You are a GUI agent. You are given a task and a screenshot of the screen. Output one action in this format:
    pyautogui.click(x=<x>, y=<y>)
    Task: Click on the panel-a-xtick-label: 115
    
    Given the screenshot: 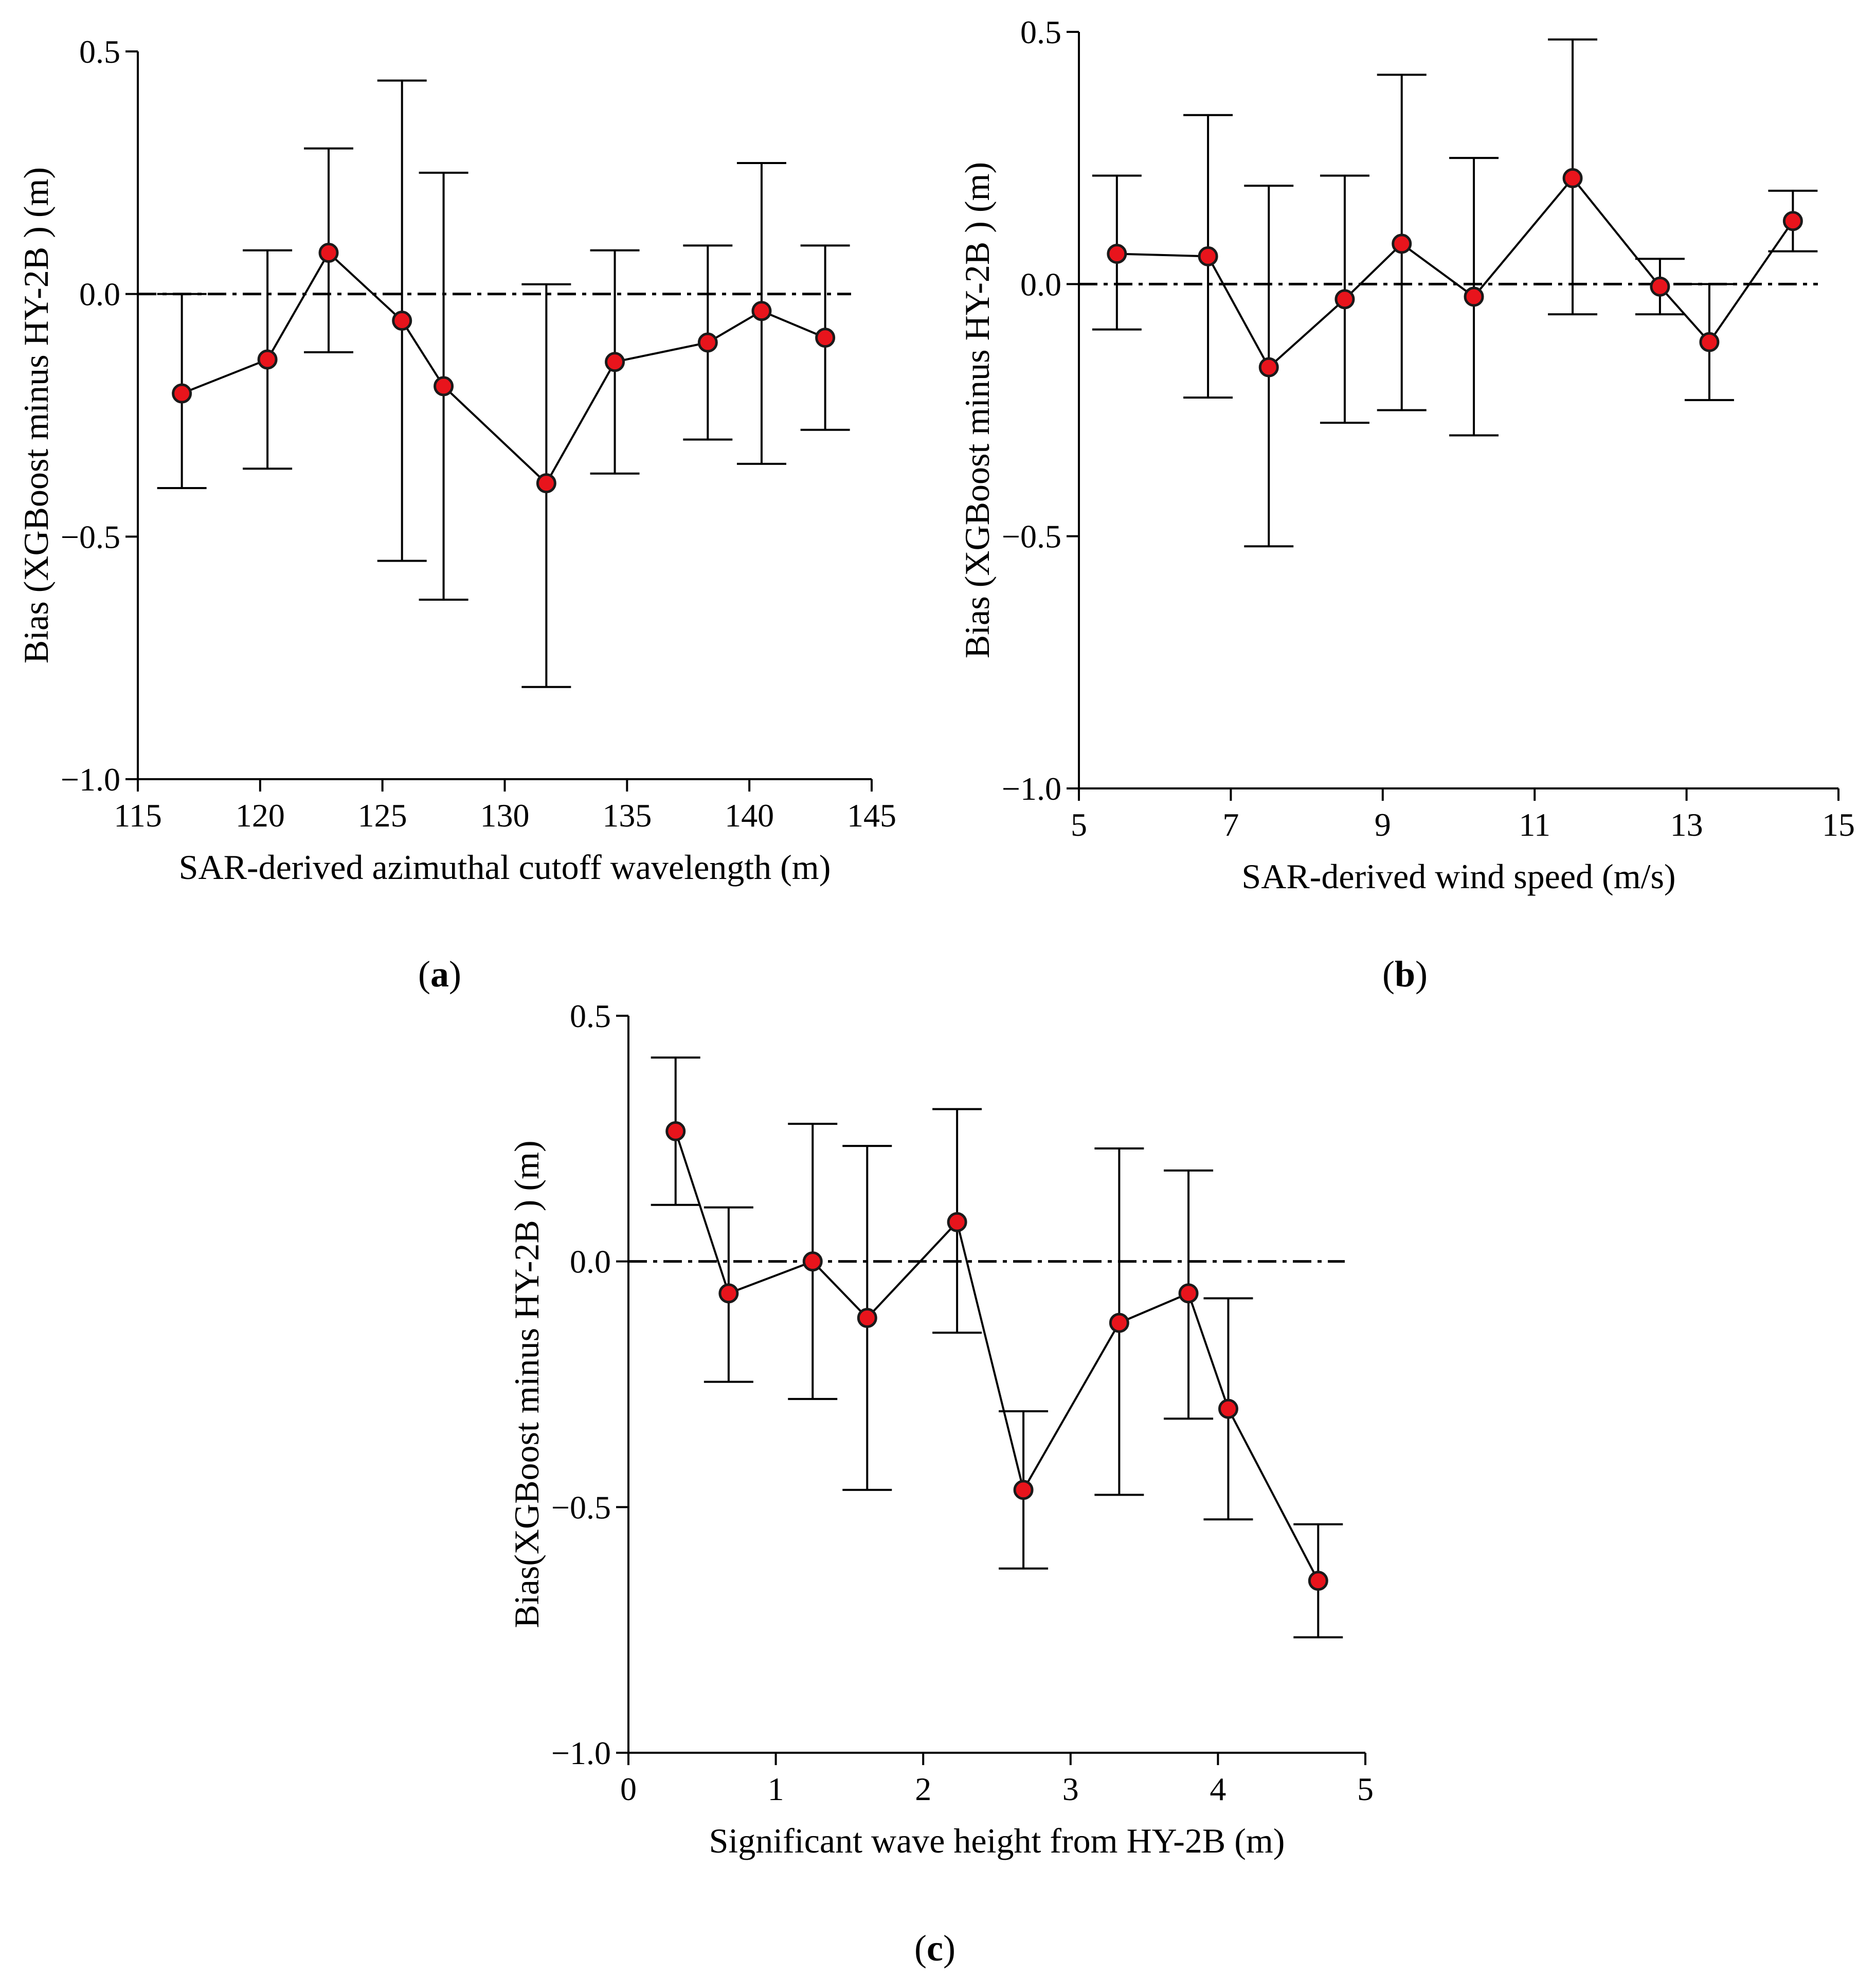 What is the action you would take?
    pyautogui.click(x=138, y=815)
    